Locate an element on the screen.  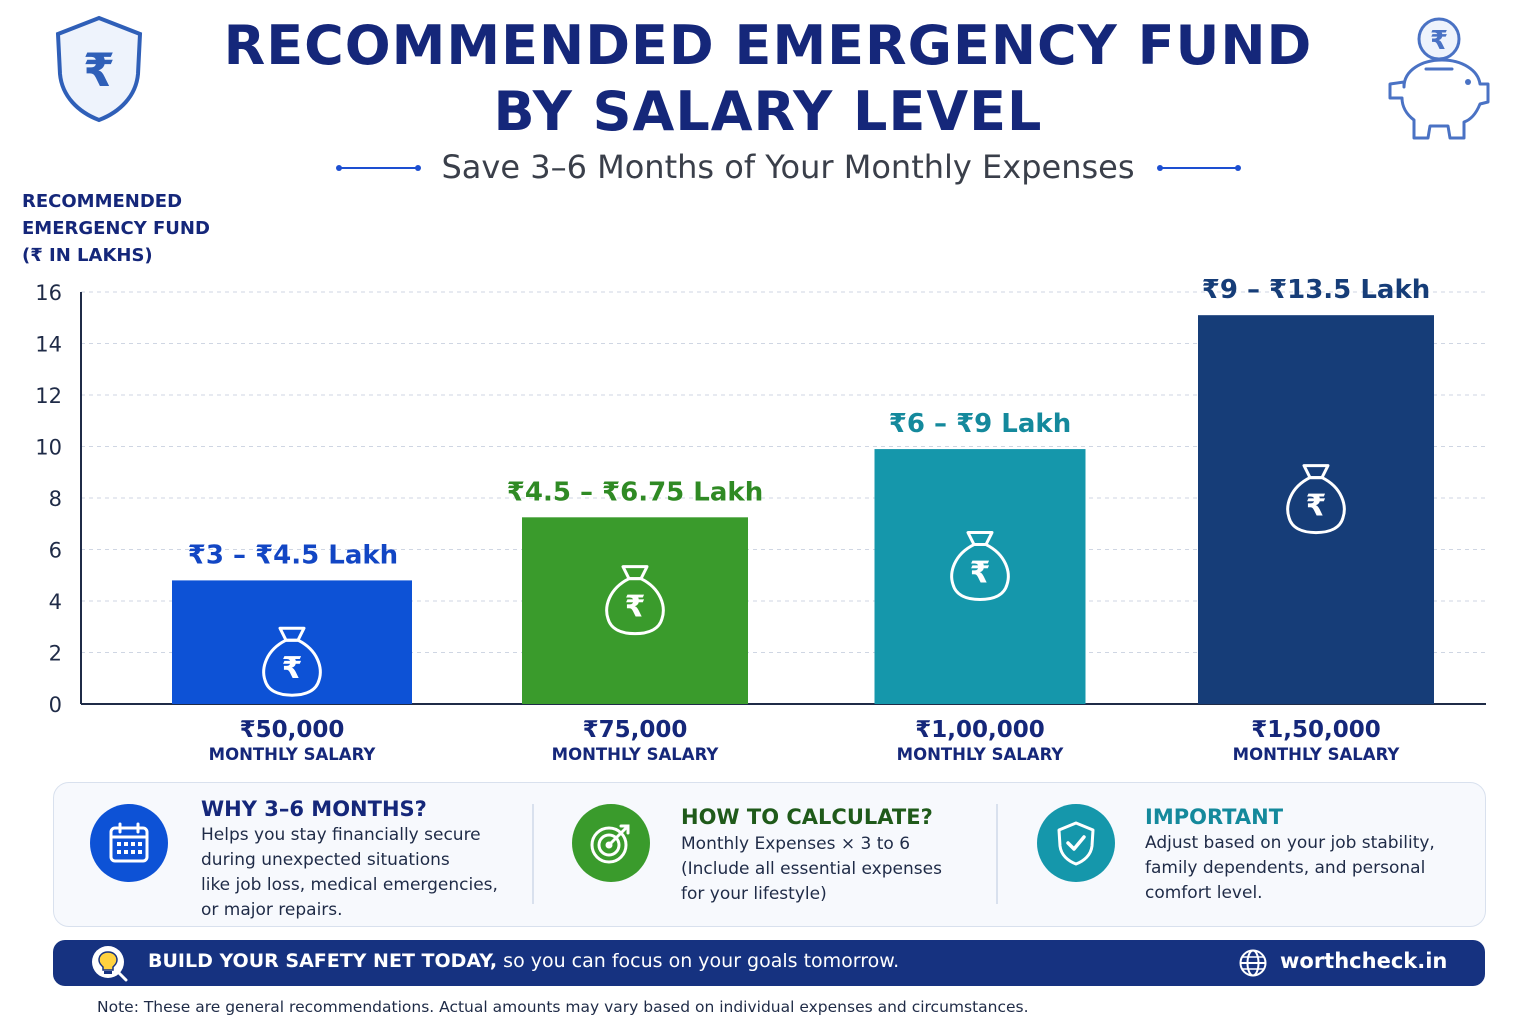
shield-rupee-symbol: ₹ is located at coordinates (99, 70).